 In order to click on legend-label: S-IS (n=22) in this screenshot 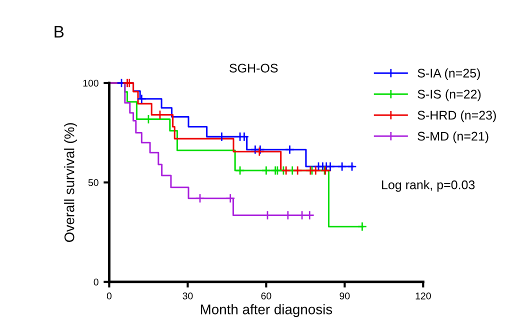, I will do `click(449, 95)`.